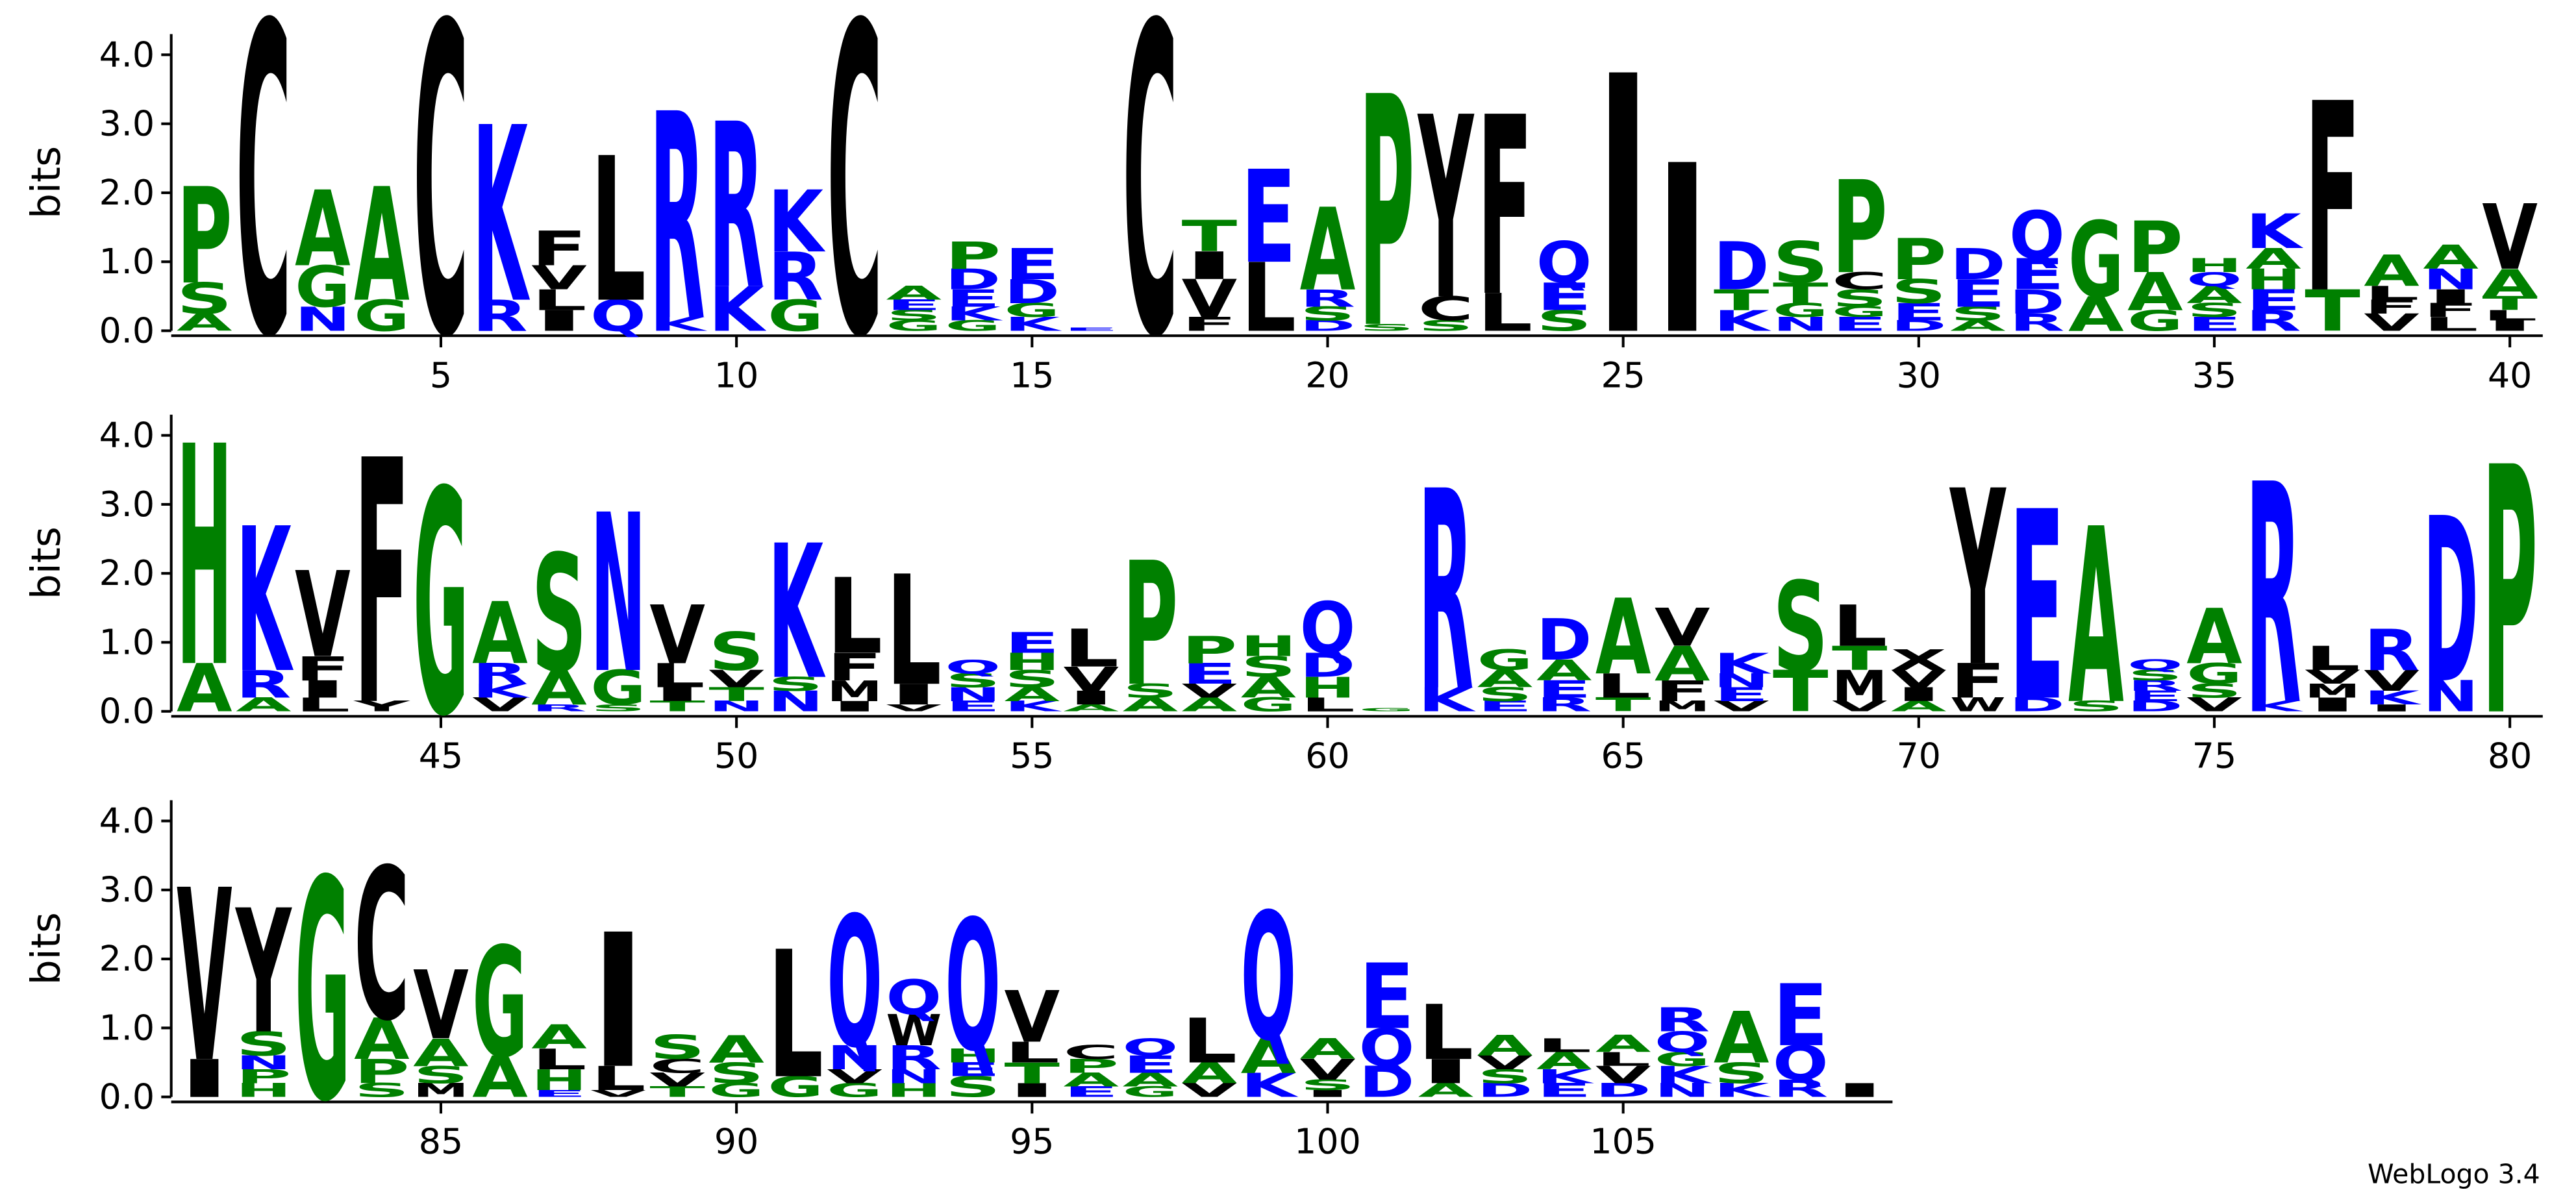 This screenshot has width=2576, height=1190. I want to click on x-tick-label: 15, so click(1032, 374).